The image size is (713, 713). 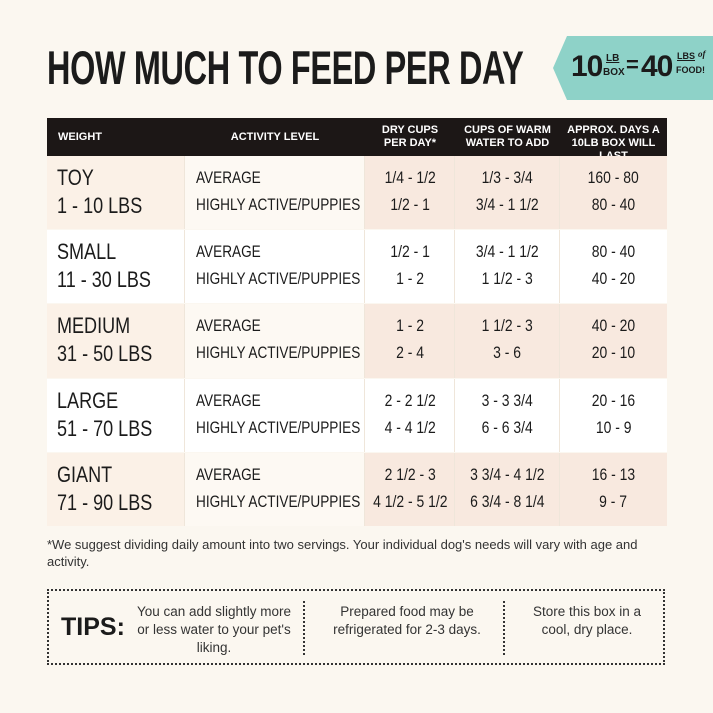 What do you see at coordinates (613, 400) in the screenshot?
I see `amount-text: 20 - 16` at bounding box center [613, 400].